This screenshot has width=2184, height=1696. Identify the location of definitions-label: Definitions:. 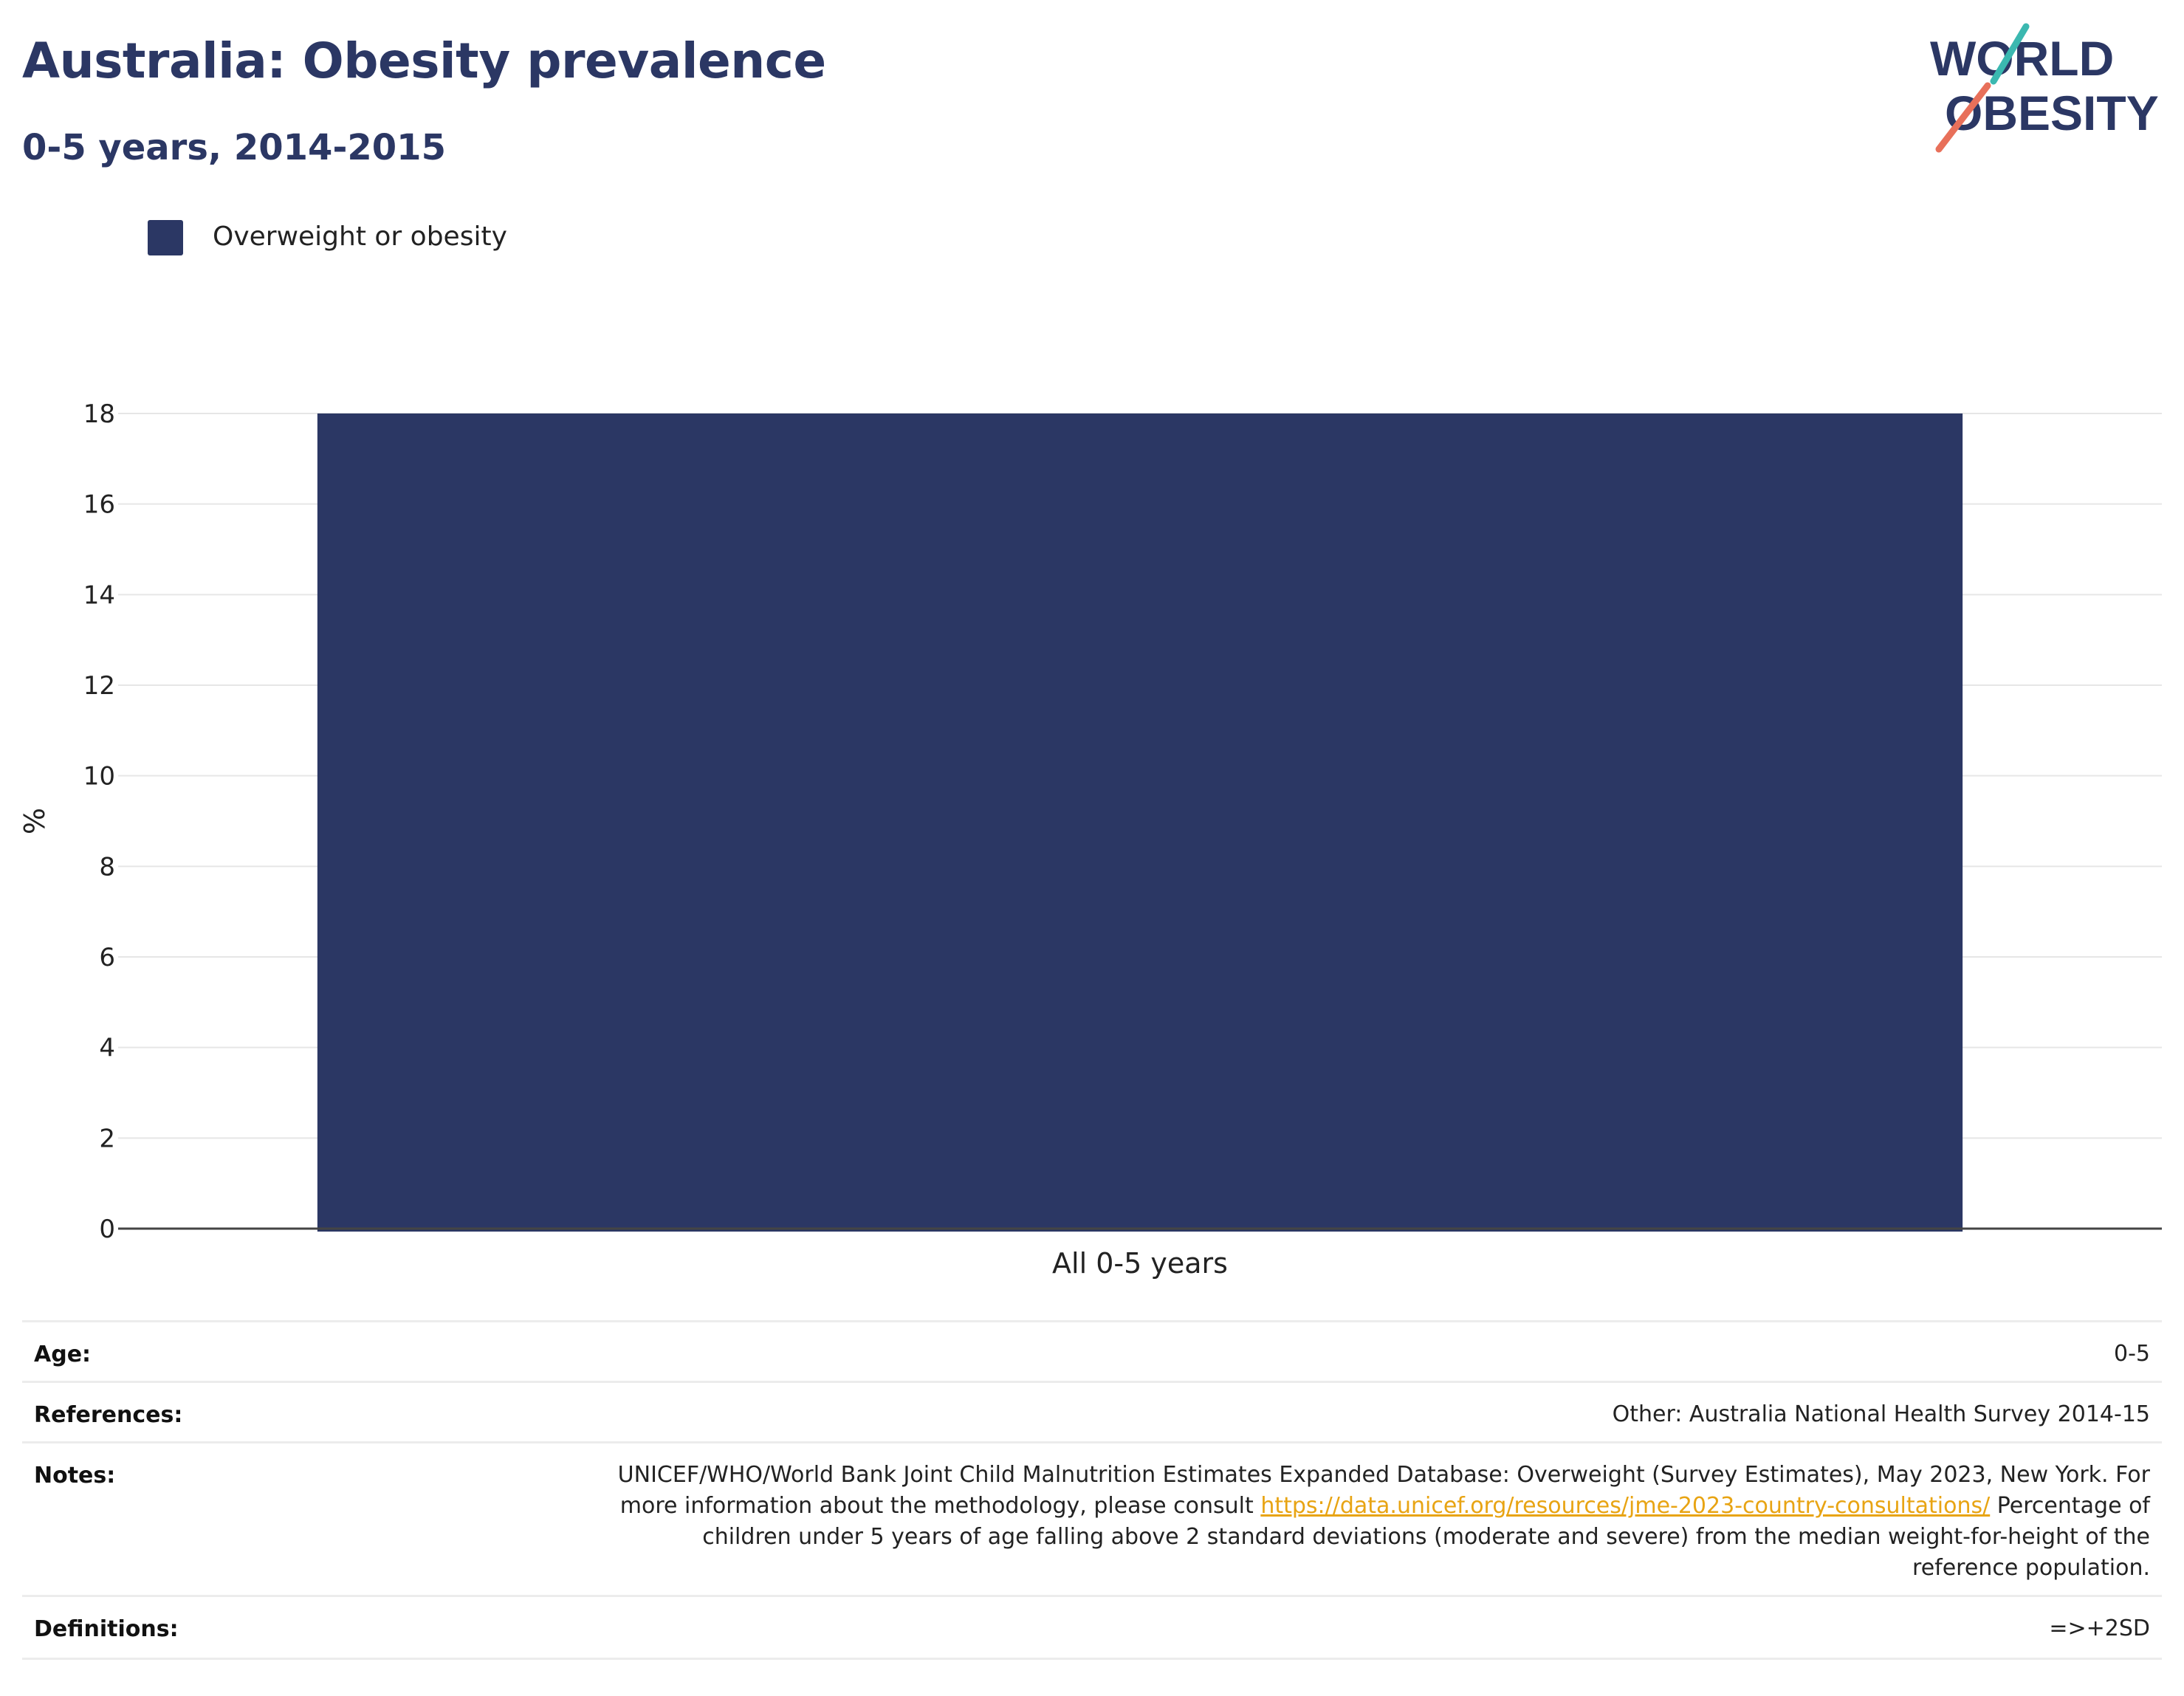
(107, 1629).